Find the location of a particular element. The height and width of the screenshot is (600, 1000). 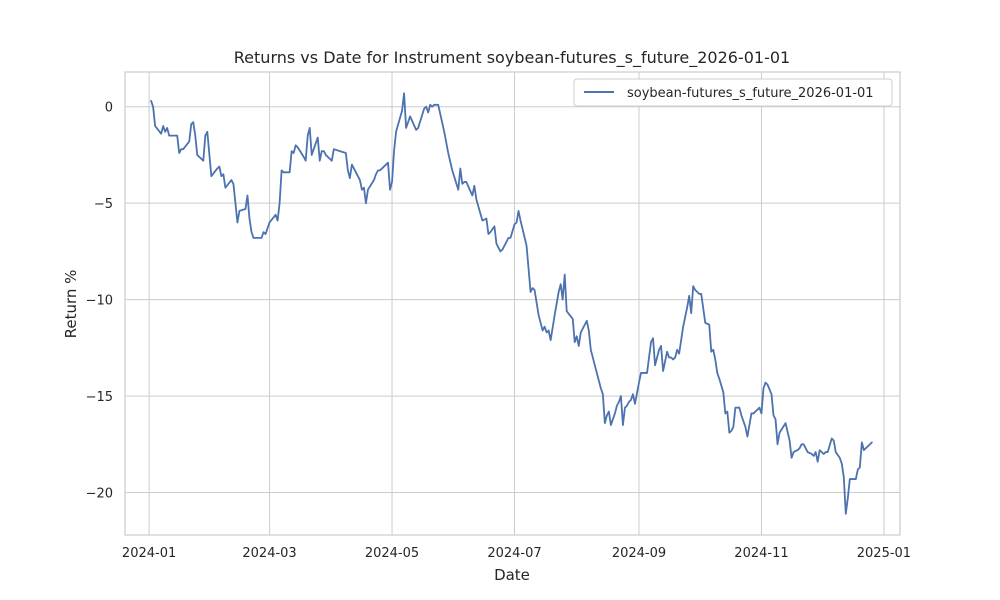

x-tick-label: 2024-11 is located at coordinates (761, 553).